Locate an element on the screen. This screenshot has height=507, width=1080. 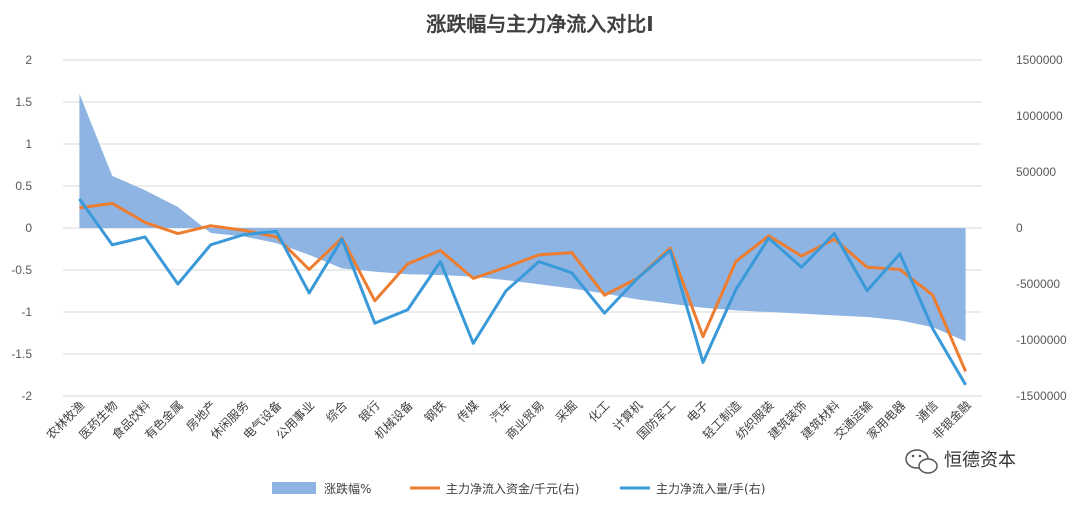
legend: 涨跌幅% 主力净流入资金/千元(右) 主力净流入量/手(右) is located at coordinates (518, 488).